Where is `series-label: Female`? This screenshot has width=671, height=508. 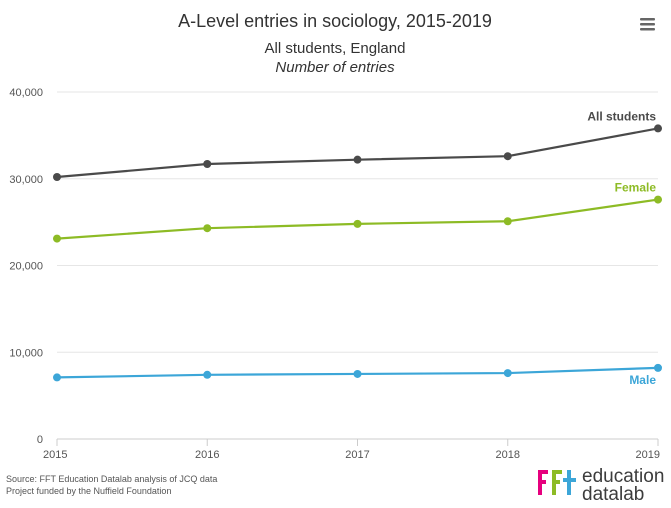 series-label: Female is located at coordinates (636, 188).